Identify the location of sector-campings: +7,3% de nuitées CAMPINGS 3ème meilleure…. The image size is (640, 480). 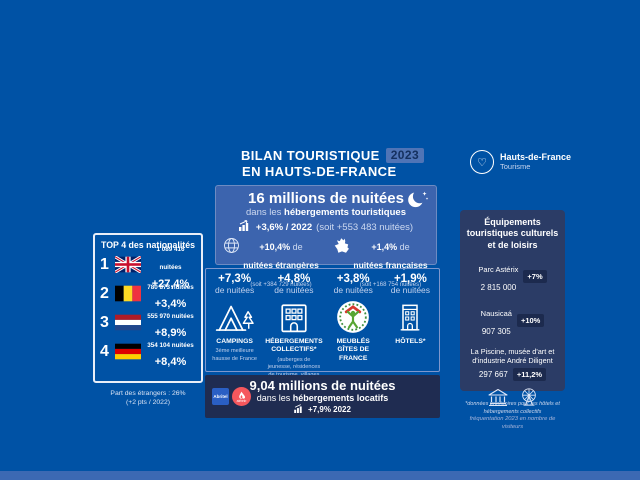
(234, 320).